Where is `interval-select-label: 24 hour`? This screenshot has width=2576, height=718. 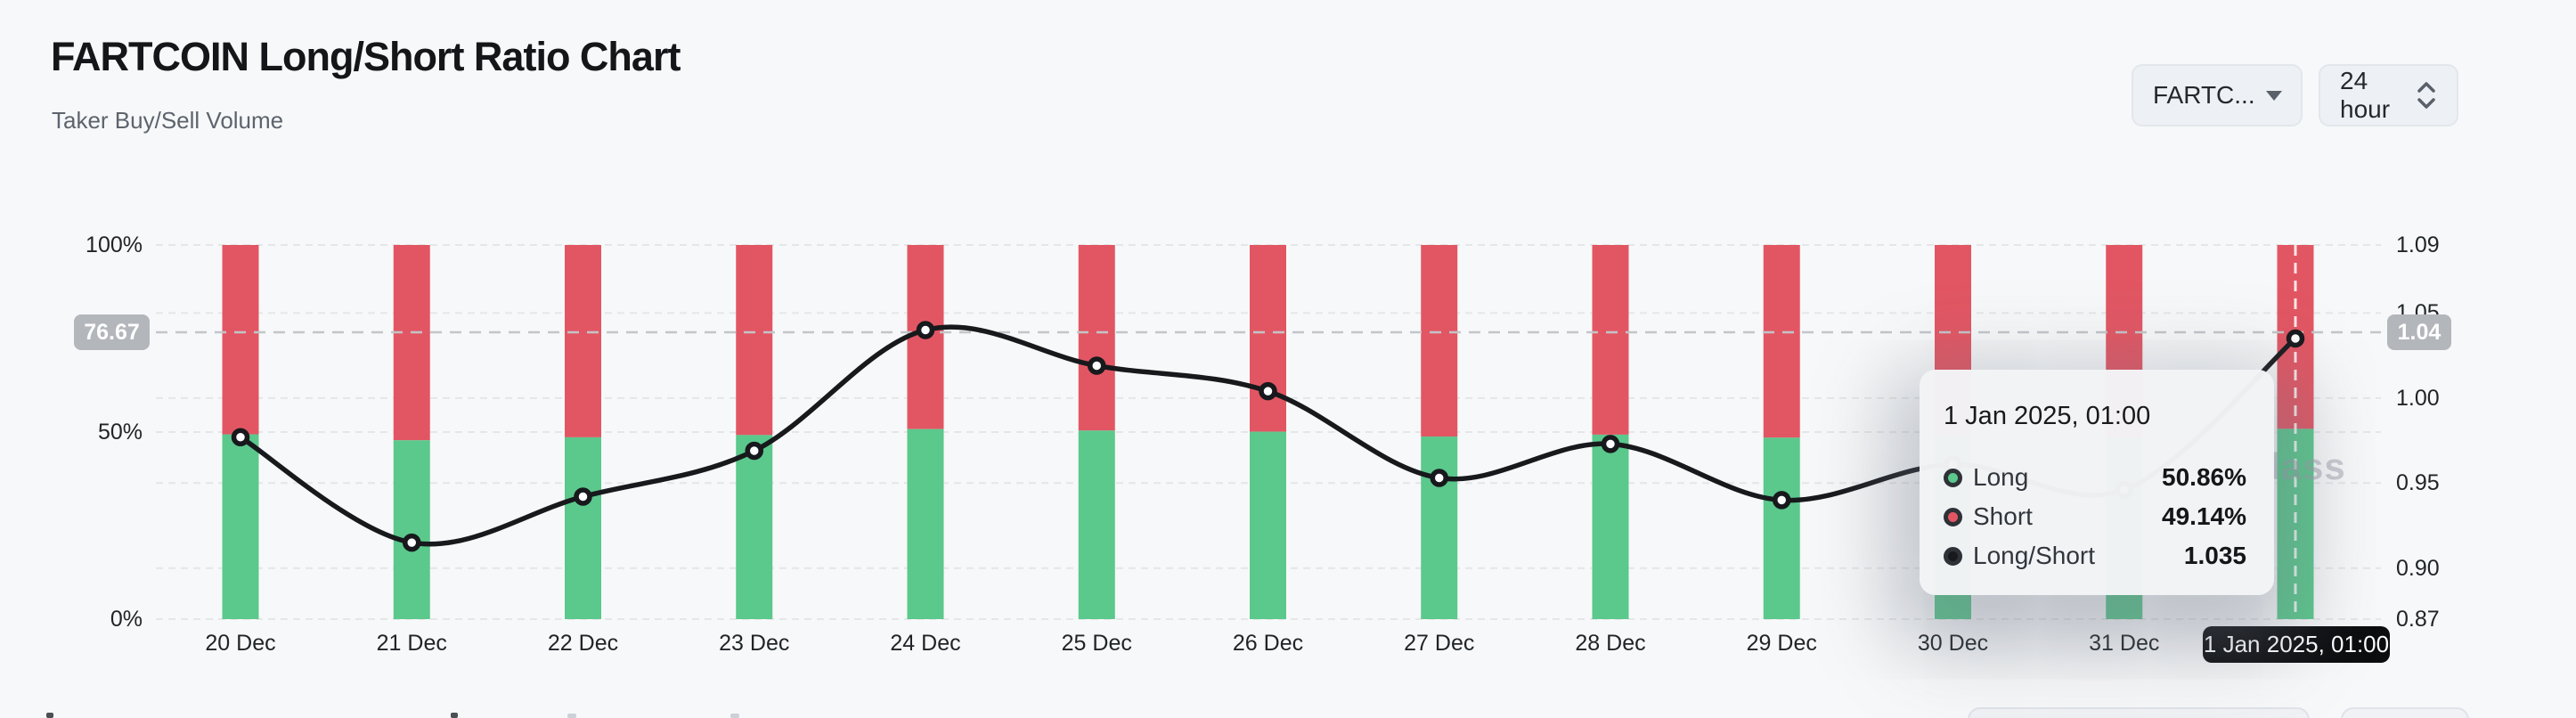
interval-select-label: 24 hour is located at coordinates (2366, 95).